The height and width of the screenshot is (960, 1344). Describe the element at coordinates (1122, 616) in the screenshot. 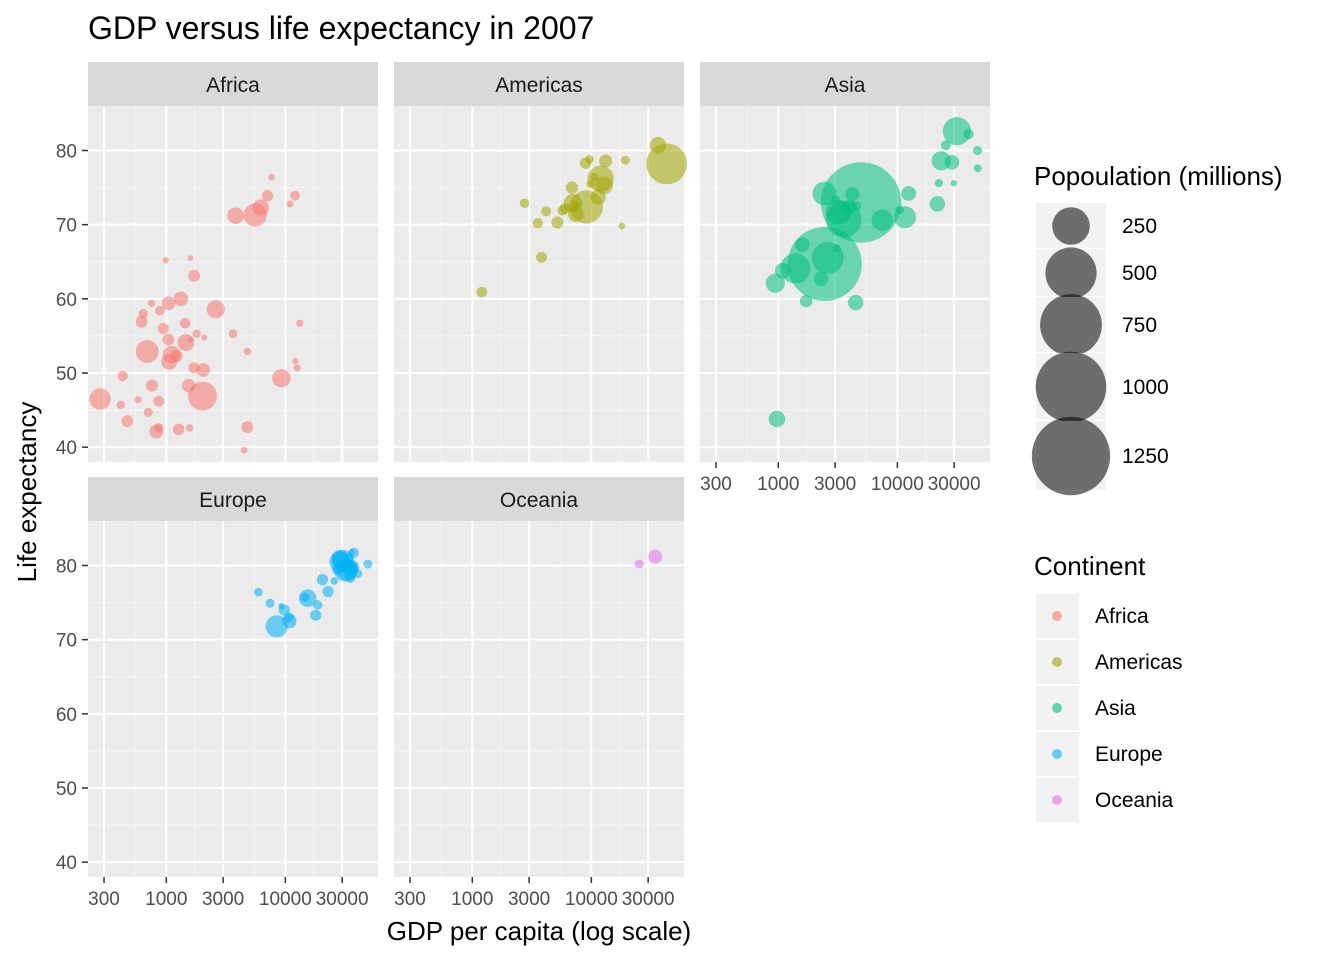

I see `color-legend-label: Africa` at that location.